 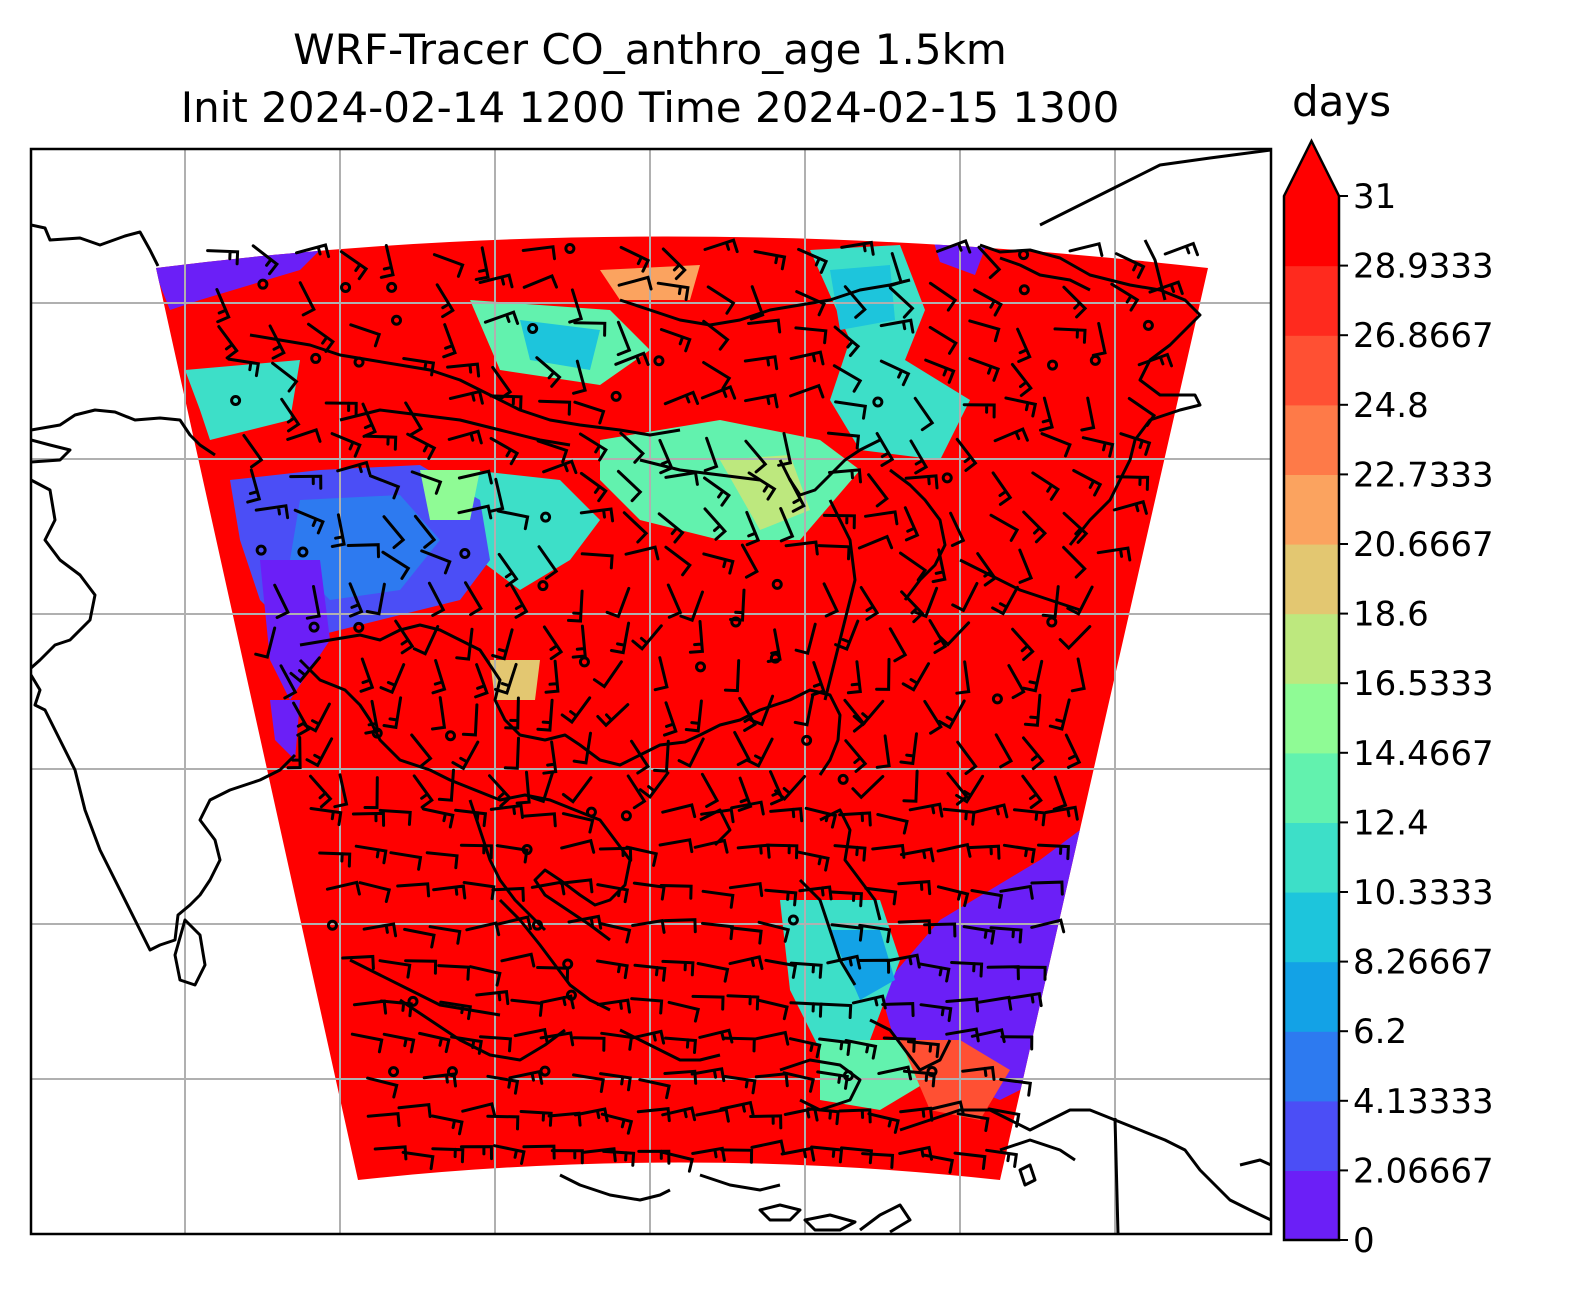 I want to click on colorbar-tick-label: 12.4, so click(x=1391, y=823).